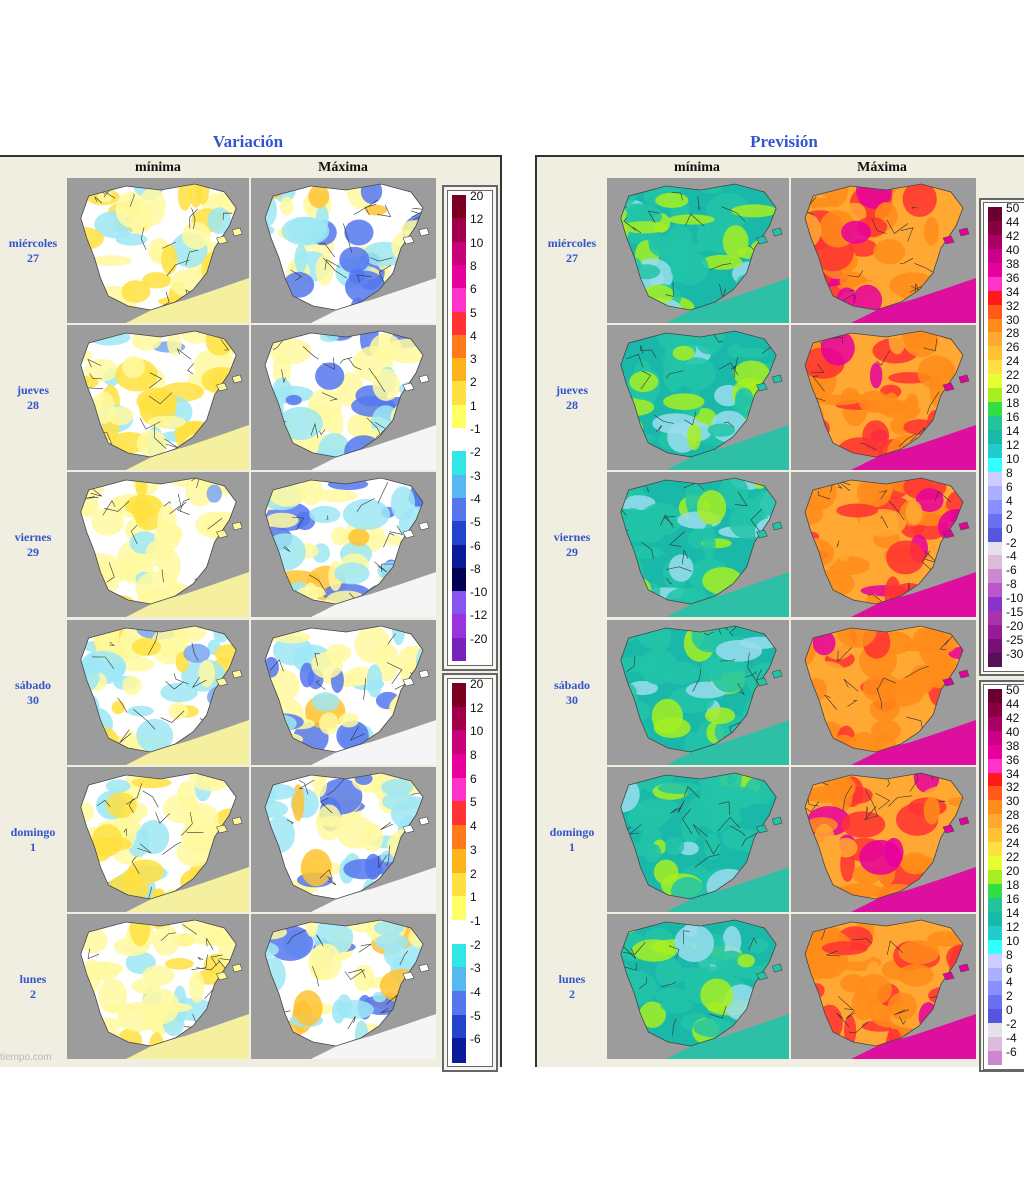 Image resolution: width=1024 pixels, height=1198 pixels. What do you see at coordinates (1009, 486) in the screenshot?
I see `prevision-legend-tick: 6` at bounding box center [1009, 486].